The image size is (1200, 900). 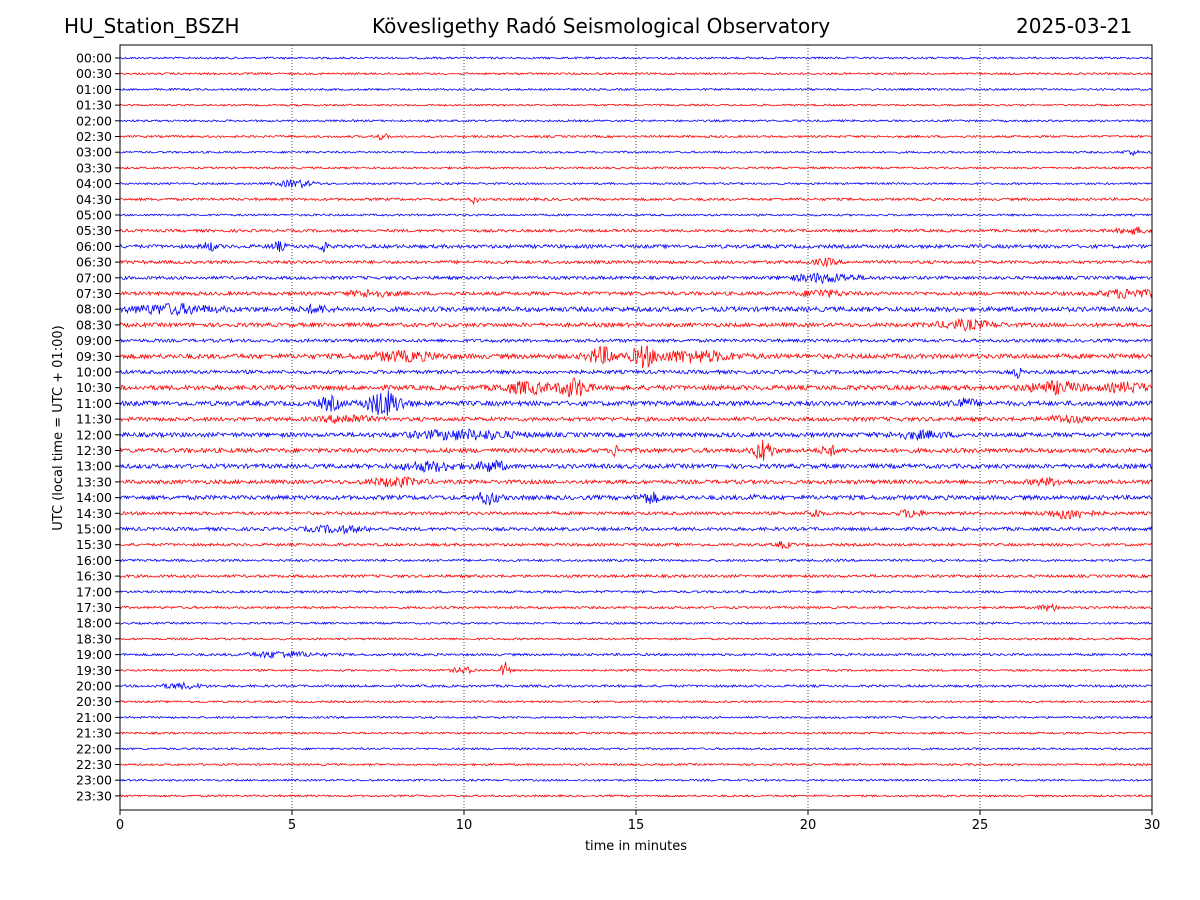 What do you see at coordinates (94, 167) in the screenshot?
I see `y-tick-label-0330: 03:30` at bounding box center [94, 167].